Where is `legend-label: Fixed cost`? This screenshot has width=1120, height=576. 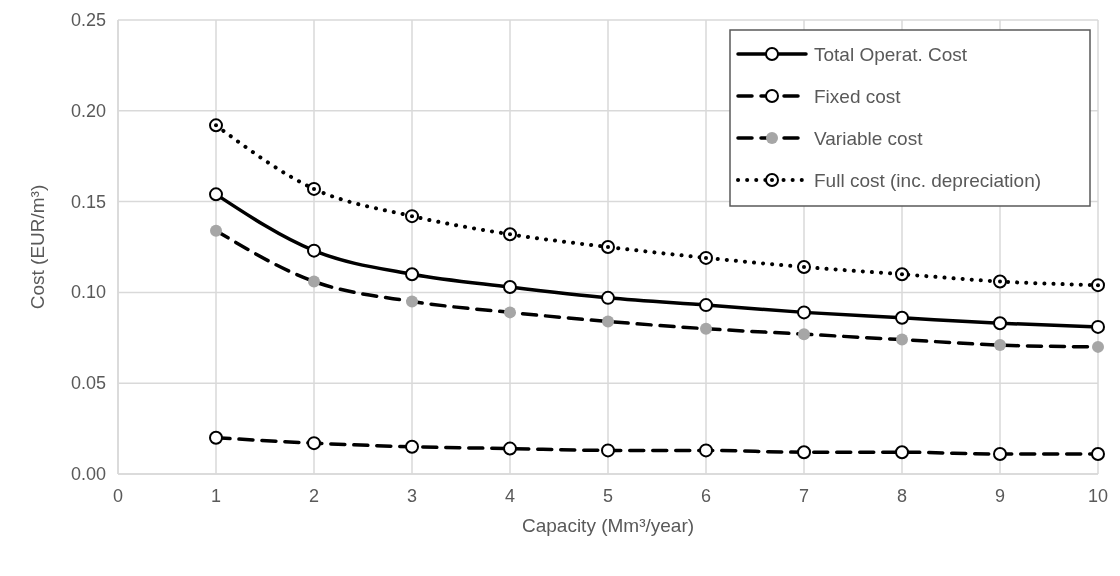 legend-label: Fixed cost is located at coordinates (858, 96).